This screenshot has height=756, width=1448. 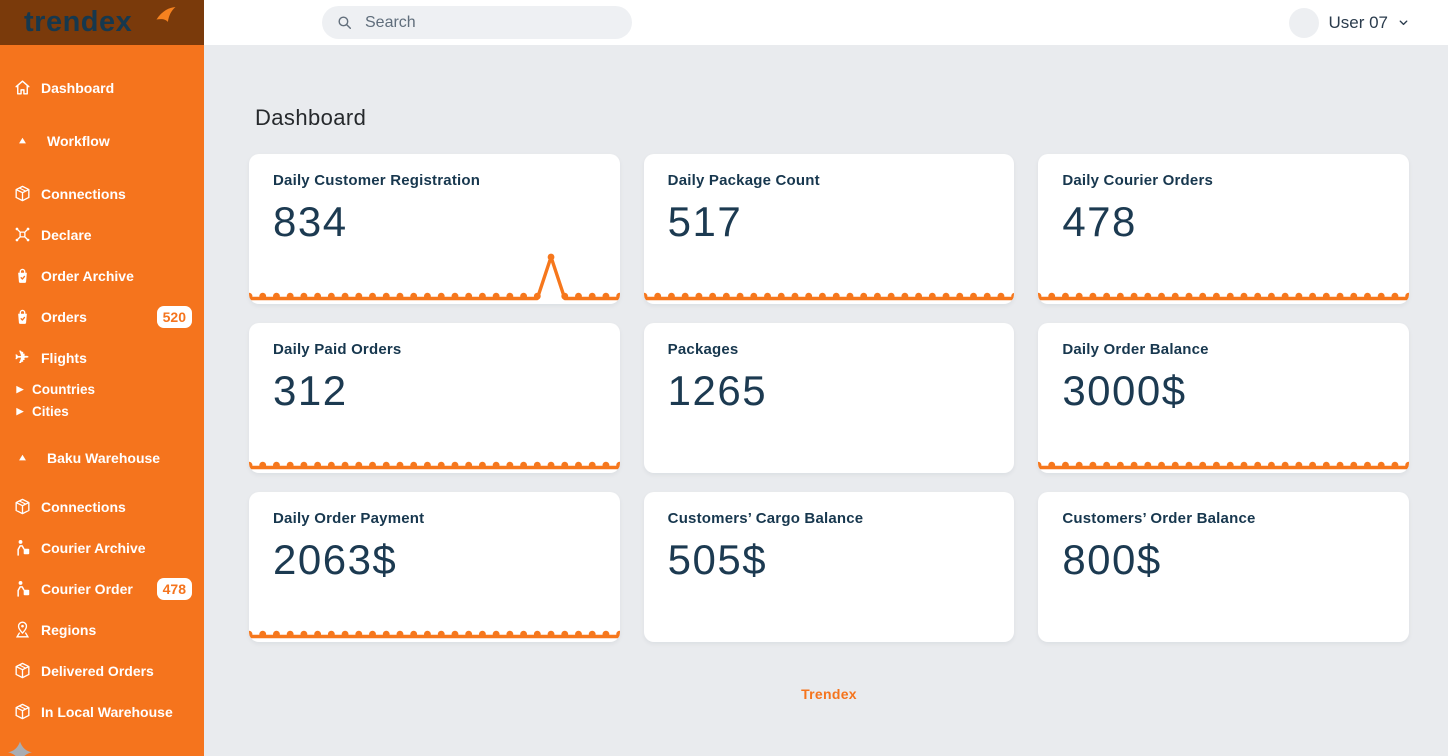 What do you see at coordinates (1403, 23) in the screenshot?
I see `chevron-down-icon` at bounding box center [1403, 23].